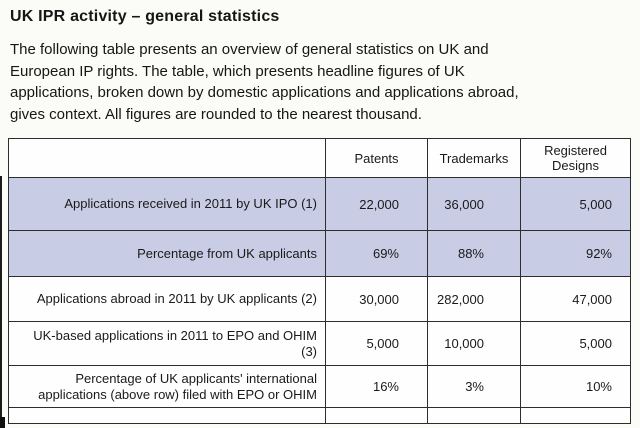 The width and height of the screenshot is (640, 428). What do you see at coordinates (575, 253) in the screenshot?
I see `cell-value: 92%` at bounding box center [575, 253].